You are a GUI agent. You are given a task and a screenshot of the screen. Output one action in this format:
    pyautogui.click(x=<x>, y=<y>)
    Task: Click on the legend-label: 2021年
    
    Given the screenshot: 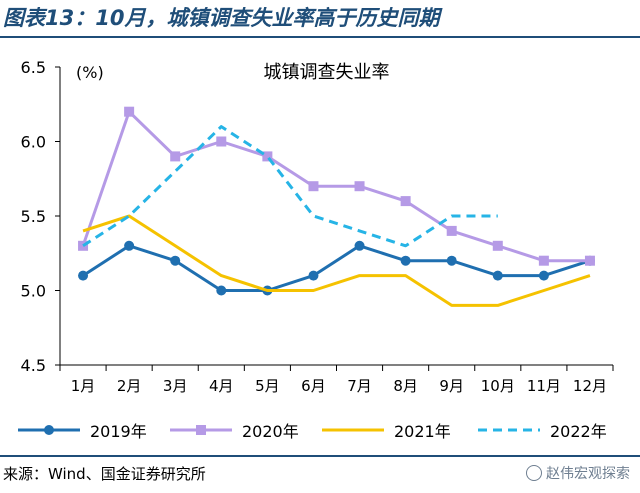 What is the action you would take?
    pyautogui.click(x=422, y=431)
    